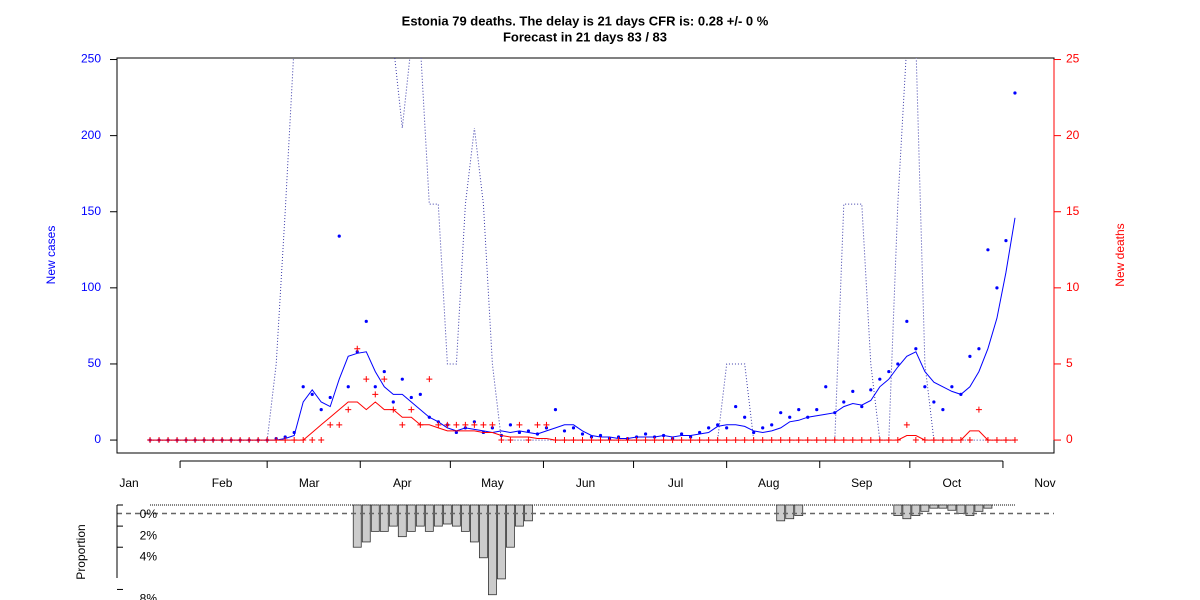 This screenshot has width=1200, height=600. I want to click on y2-tick-label: 5, so click(1069, 363).